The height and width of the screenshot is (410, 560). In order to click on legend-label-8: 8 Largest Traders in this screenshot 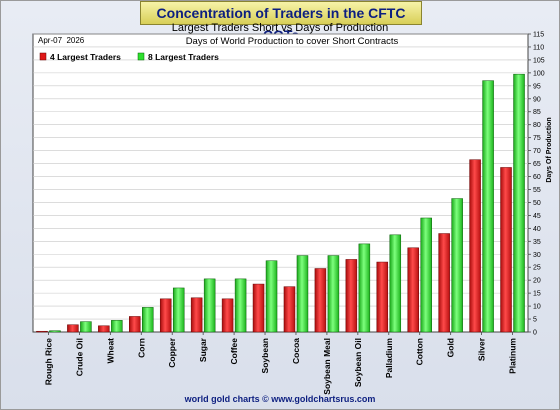, I will do `click(183, 57)`.